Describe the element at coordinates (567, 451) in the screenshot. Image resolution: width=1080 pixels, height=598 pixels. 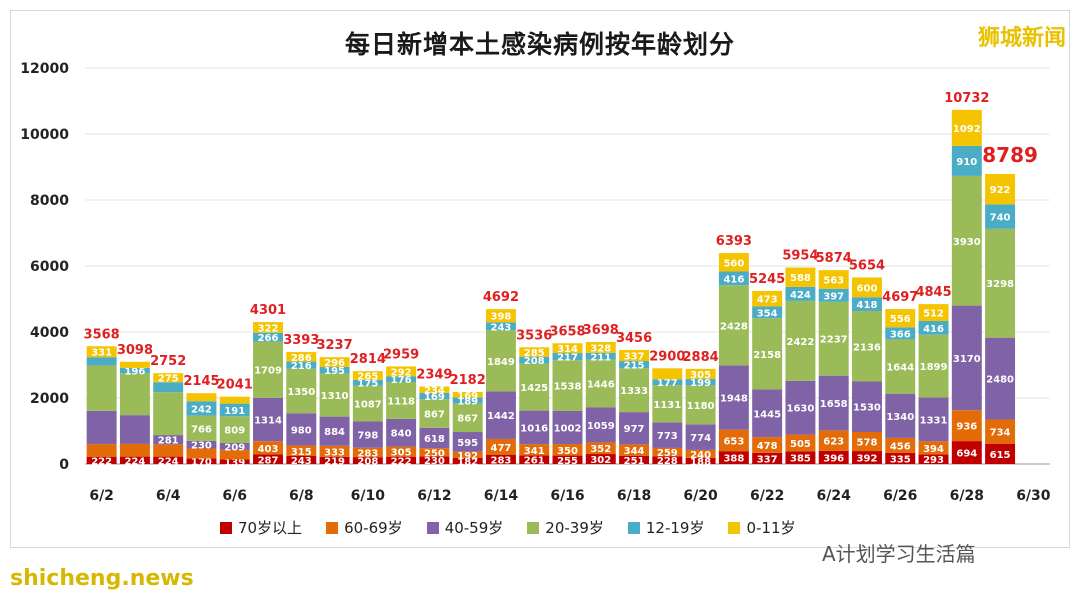
I see `segment-label: 350` at that location.